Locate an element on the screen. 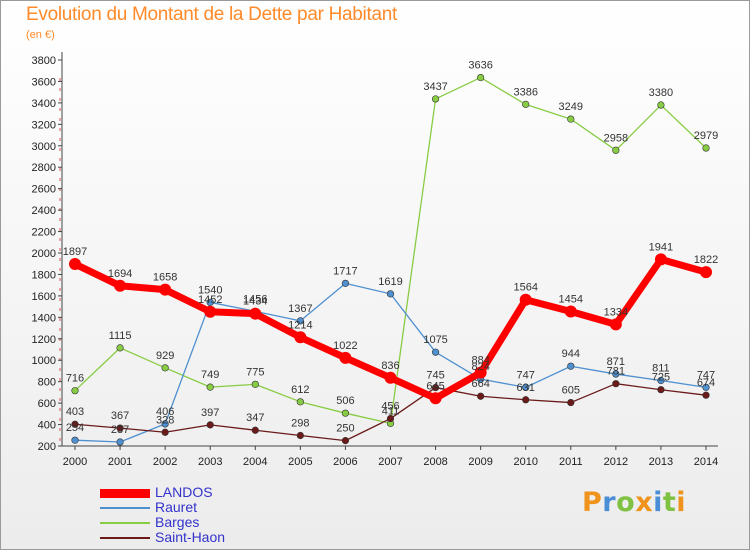 The height and width of the screenshot is (550, 750). data-label-landos: 836 is located at coordinates (390, 366).